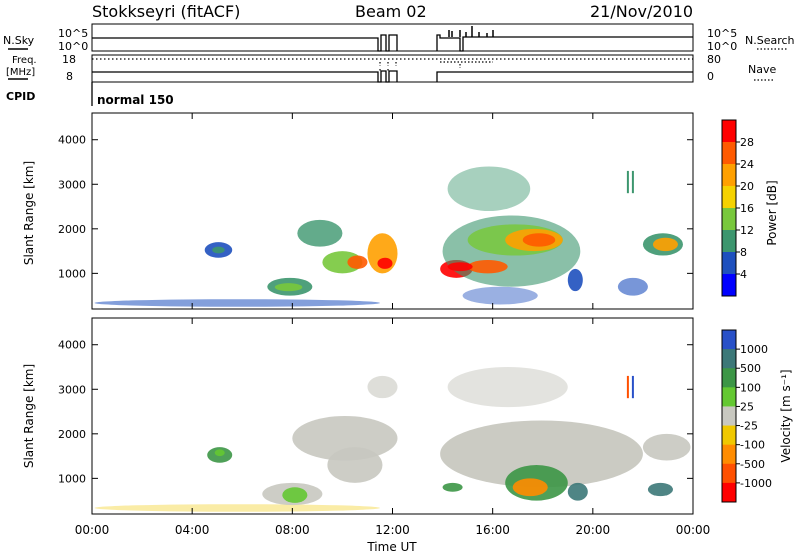 The image size is (800, 554). I want to click on colorbar-tick-label: 4, so click(743, 274).